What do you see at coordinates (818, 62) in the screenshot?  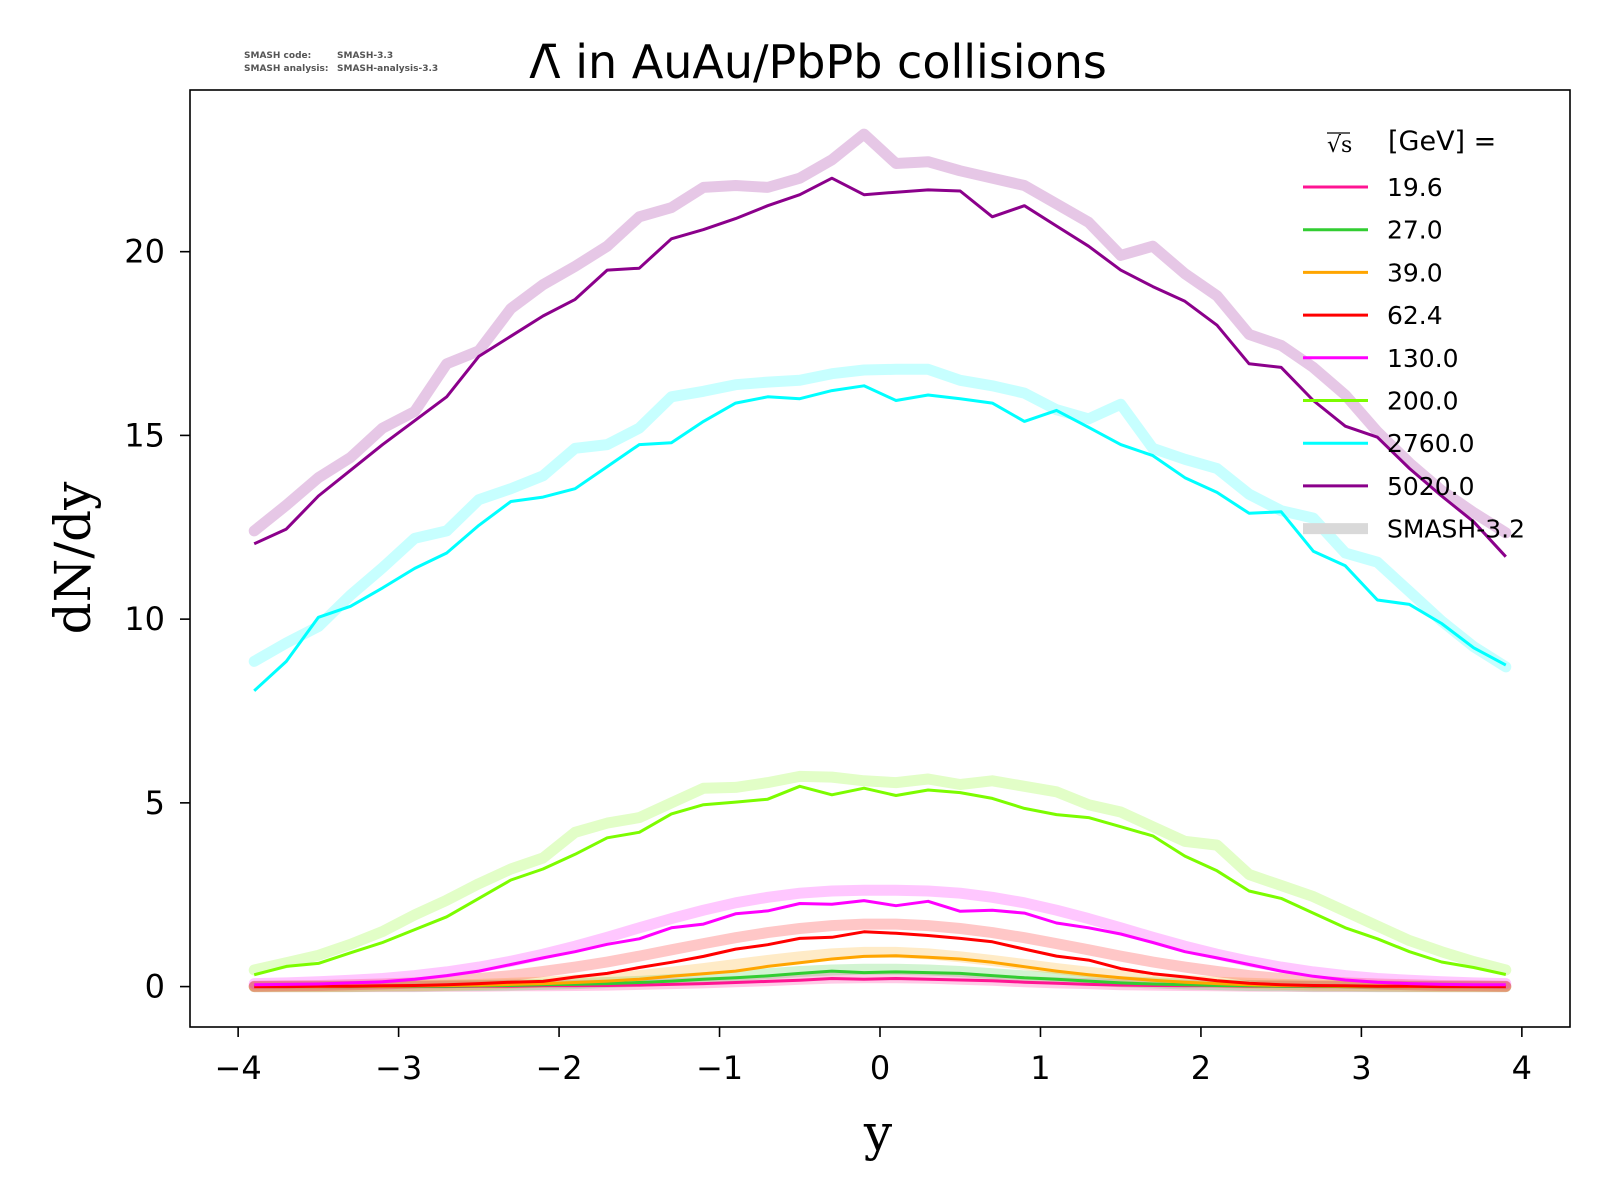 I see `chart-title: Λ̄ in AuAu/PbPb collisions` at bounding box center [818, 62].